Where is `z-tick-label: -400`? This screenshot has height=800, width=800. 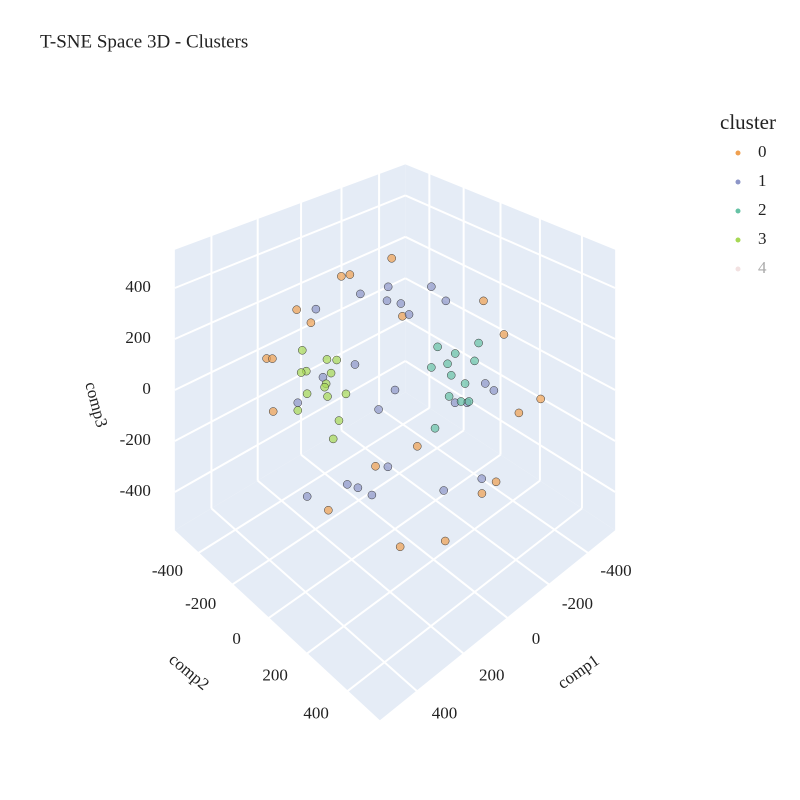
z-tick-label: -400 is located at coordinates (135, 490).